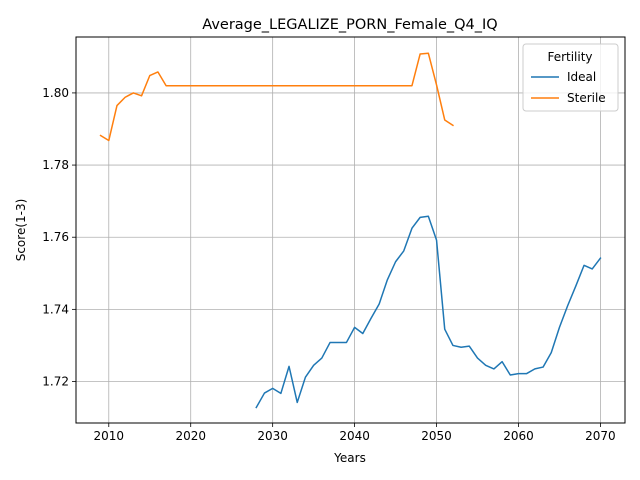 The width and height of the screenshot is (640, 480). I want to click on series-line-sterile, so click(276, 97).